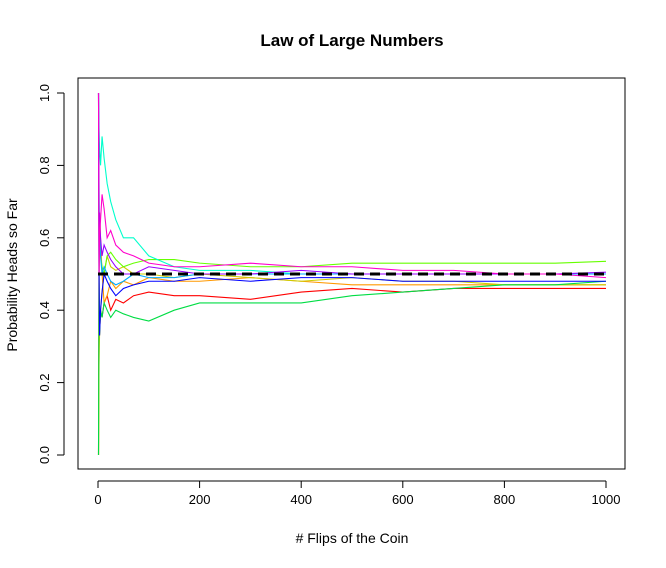  What do you see at coordinates (352, 538) in the screenshot?
I see `x-axis-label: # Flips of the Coin` at bounding box center [352, 538].